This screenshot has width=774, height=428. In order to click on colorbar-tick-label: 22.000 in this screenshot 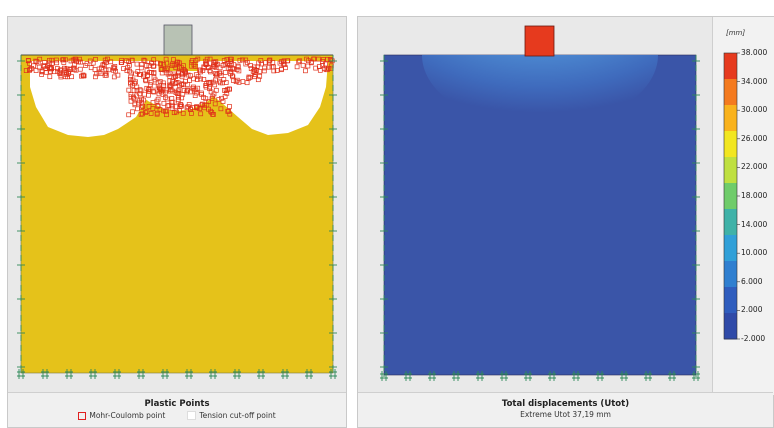, I will do `click(754, 167)`.